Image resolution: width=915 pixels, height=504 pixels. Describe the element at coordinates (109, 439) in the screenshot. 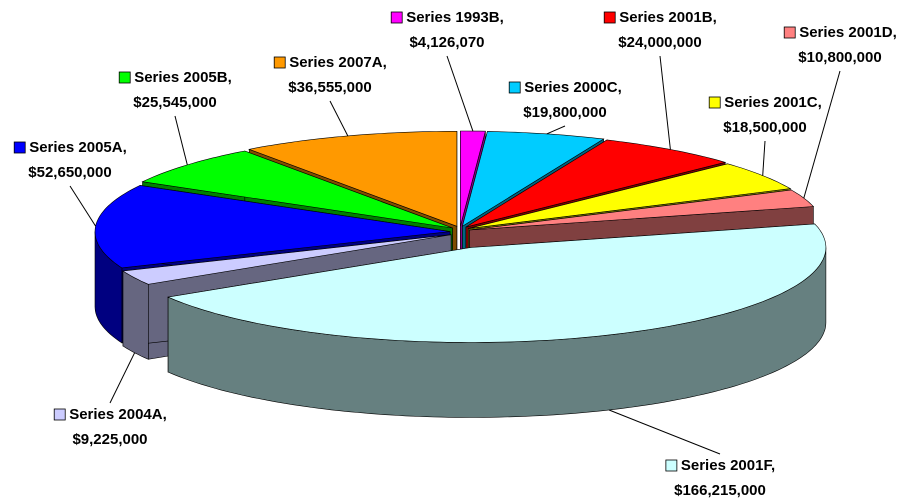

I see `data-label-value: $9,225,000` at that location.